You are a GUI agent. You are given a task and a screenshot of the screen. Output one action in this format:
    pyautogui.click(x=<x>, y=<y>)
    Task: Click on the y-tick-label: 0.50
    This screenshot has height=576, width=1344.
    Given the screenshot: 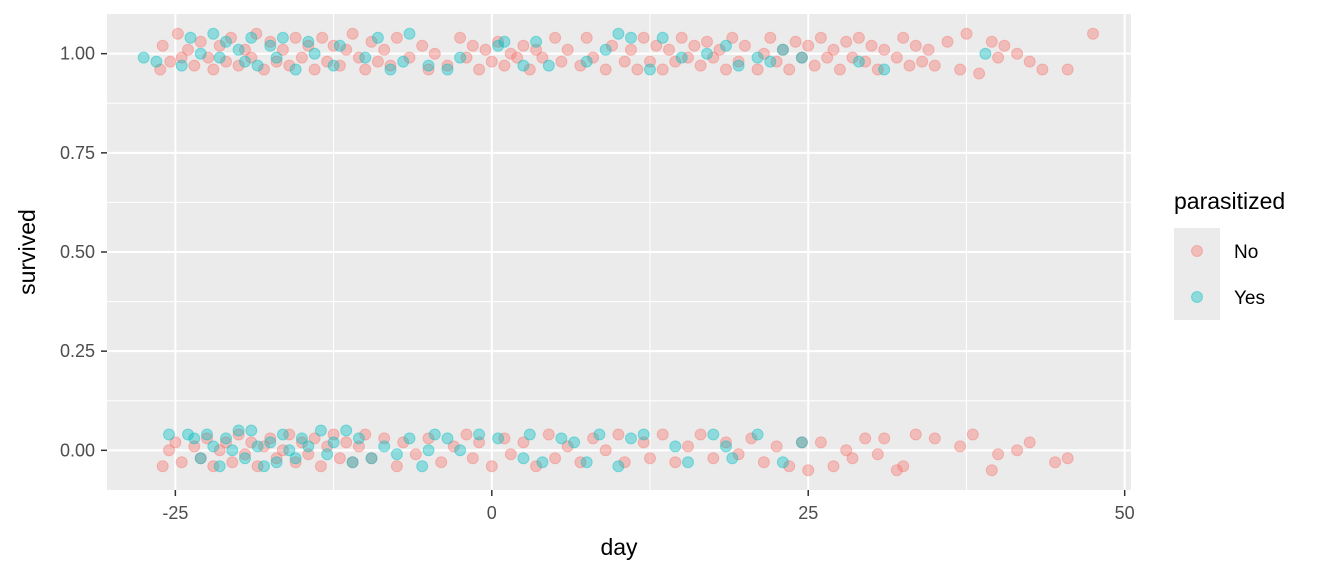 What is the action you would take?
    pyautogui.click(x=77, y=252)
    